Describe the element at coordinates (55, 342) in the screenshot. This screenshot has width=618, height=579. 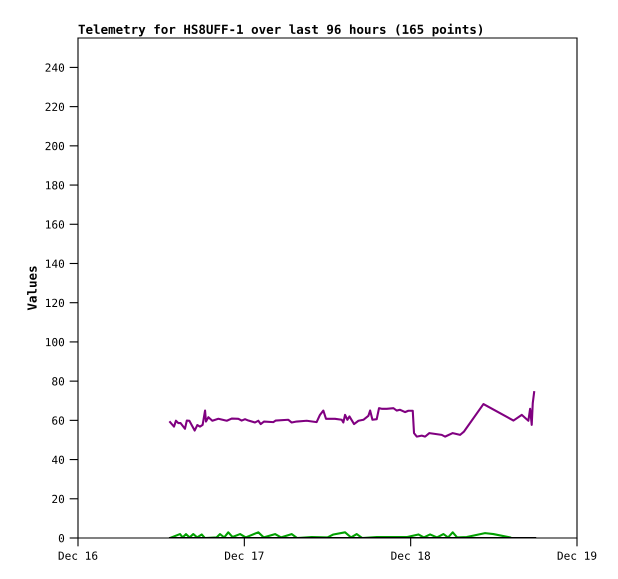
I see `y-tick-label: 100` at that location.